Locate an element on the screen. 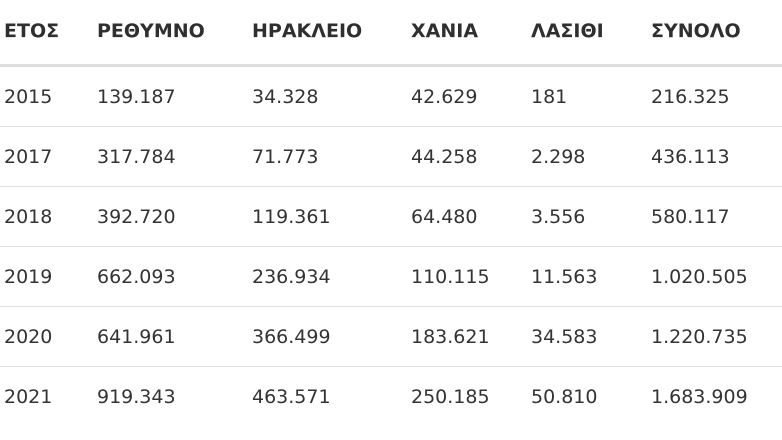 Image resolution: width=782 pixels, height=440 pixels. table-cell: 236.934 is located at coordinates (331, 276).